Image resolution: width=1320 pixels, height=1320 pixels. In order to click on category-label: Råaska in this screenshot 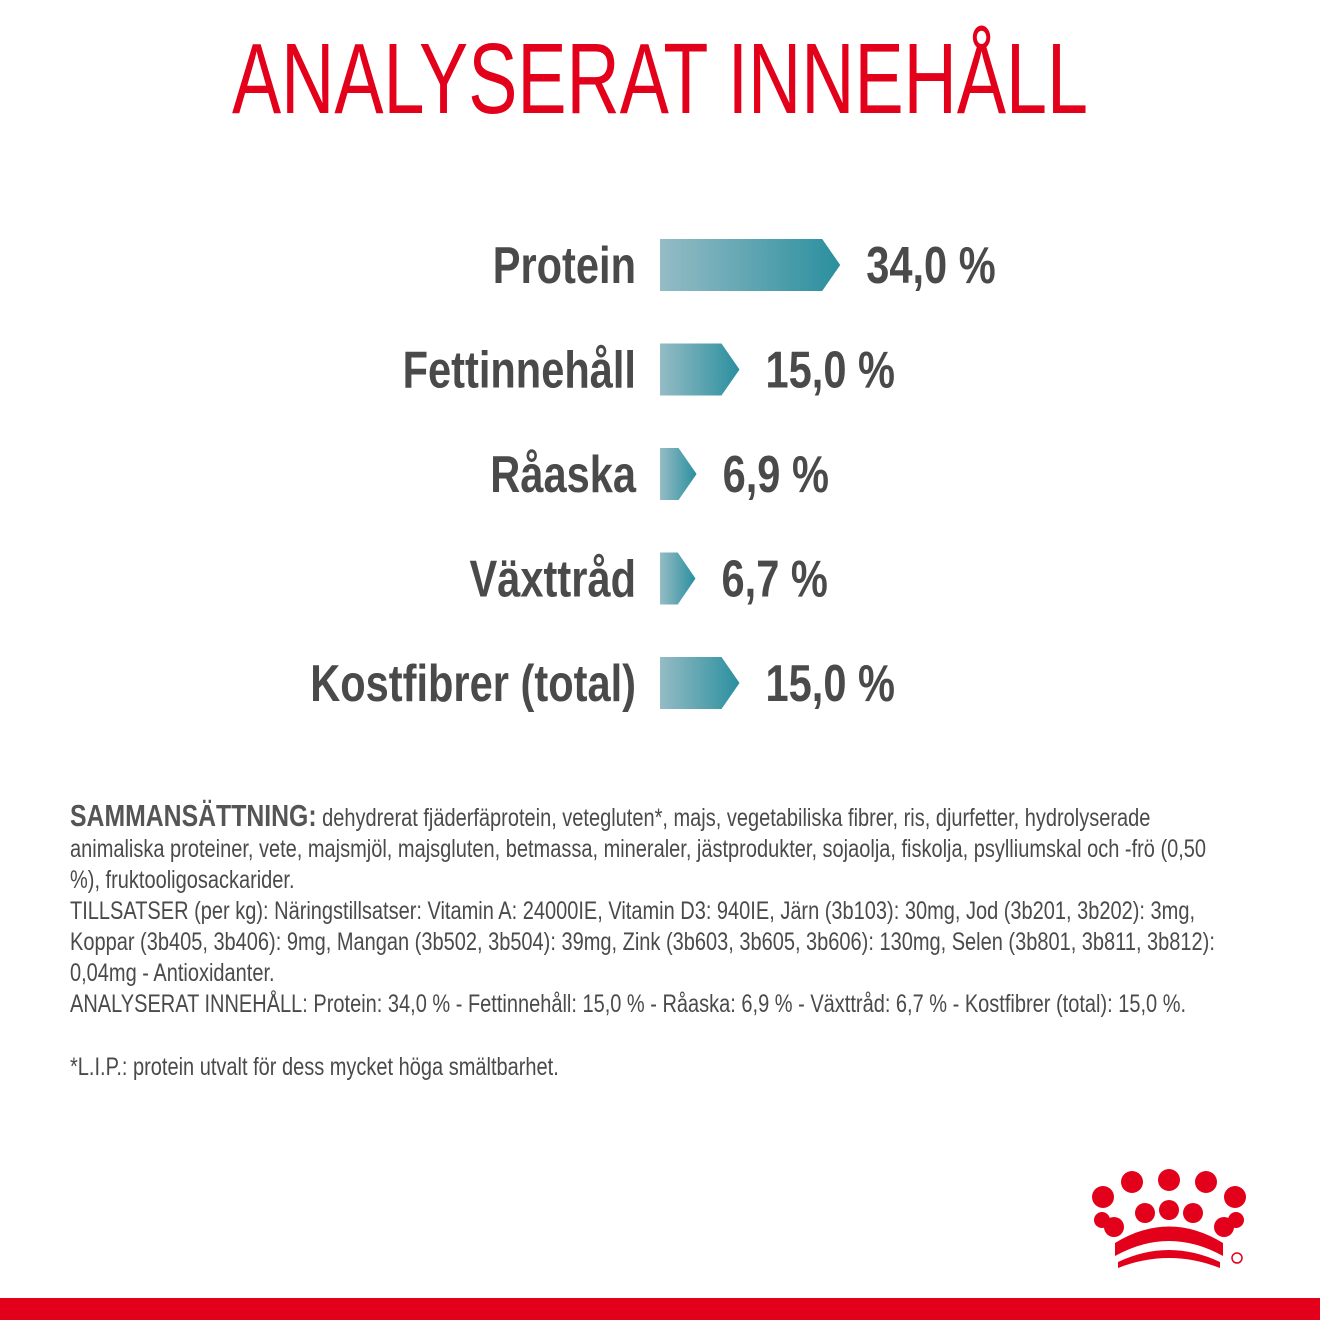, I will do `click(563, 474)`.